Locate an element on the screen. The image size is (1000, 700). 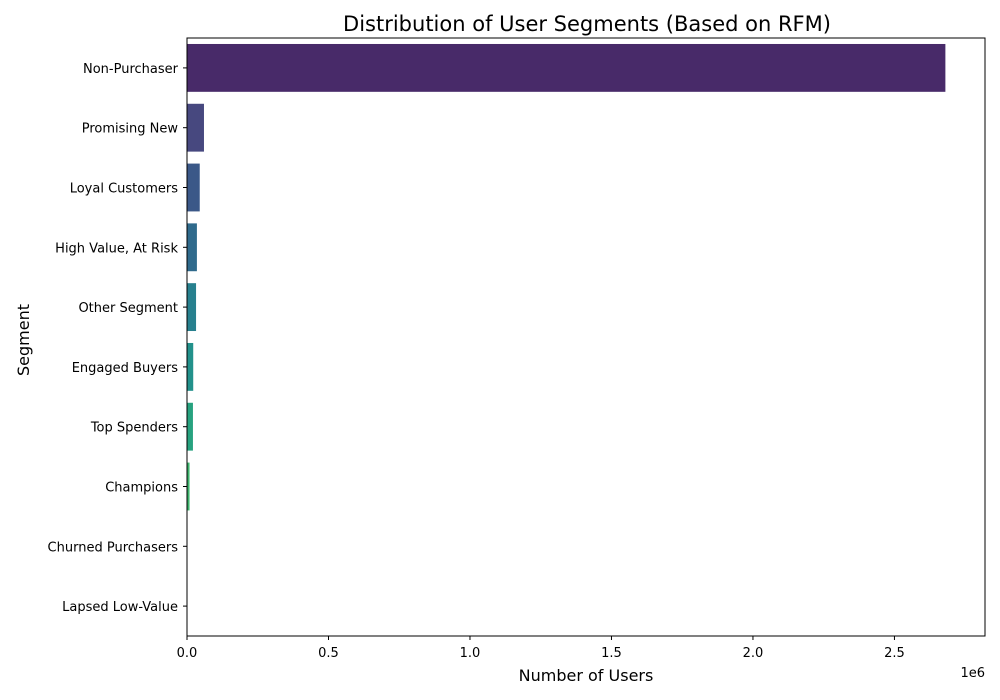
y-tick-label: Other Segment is located at coordinates (128, 308).